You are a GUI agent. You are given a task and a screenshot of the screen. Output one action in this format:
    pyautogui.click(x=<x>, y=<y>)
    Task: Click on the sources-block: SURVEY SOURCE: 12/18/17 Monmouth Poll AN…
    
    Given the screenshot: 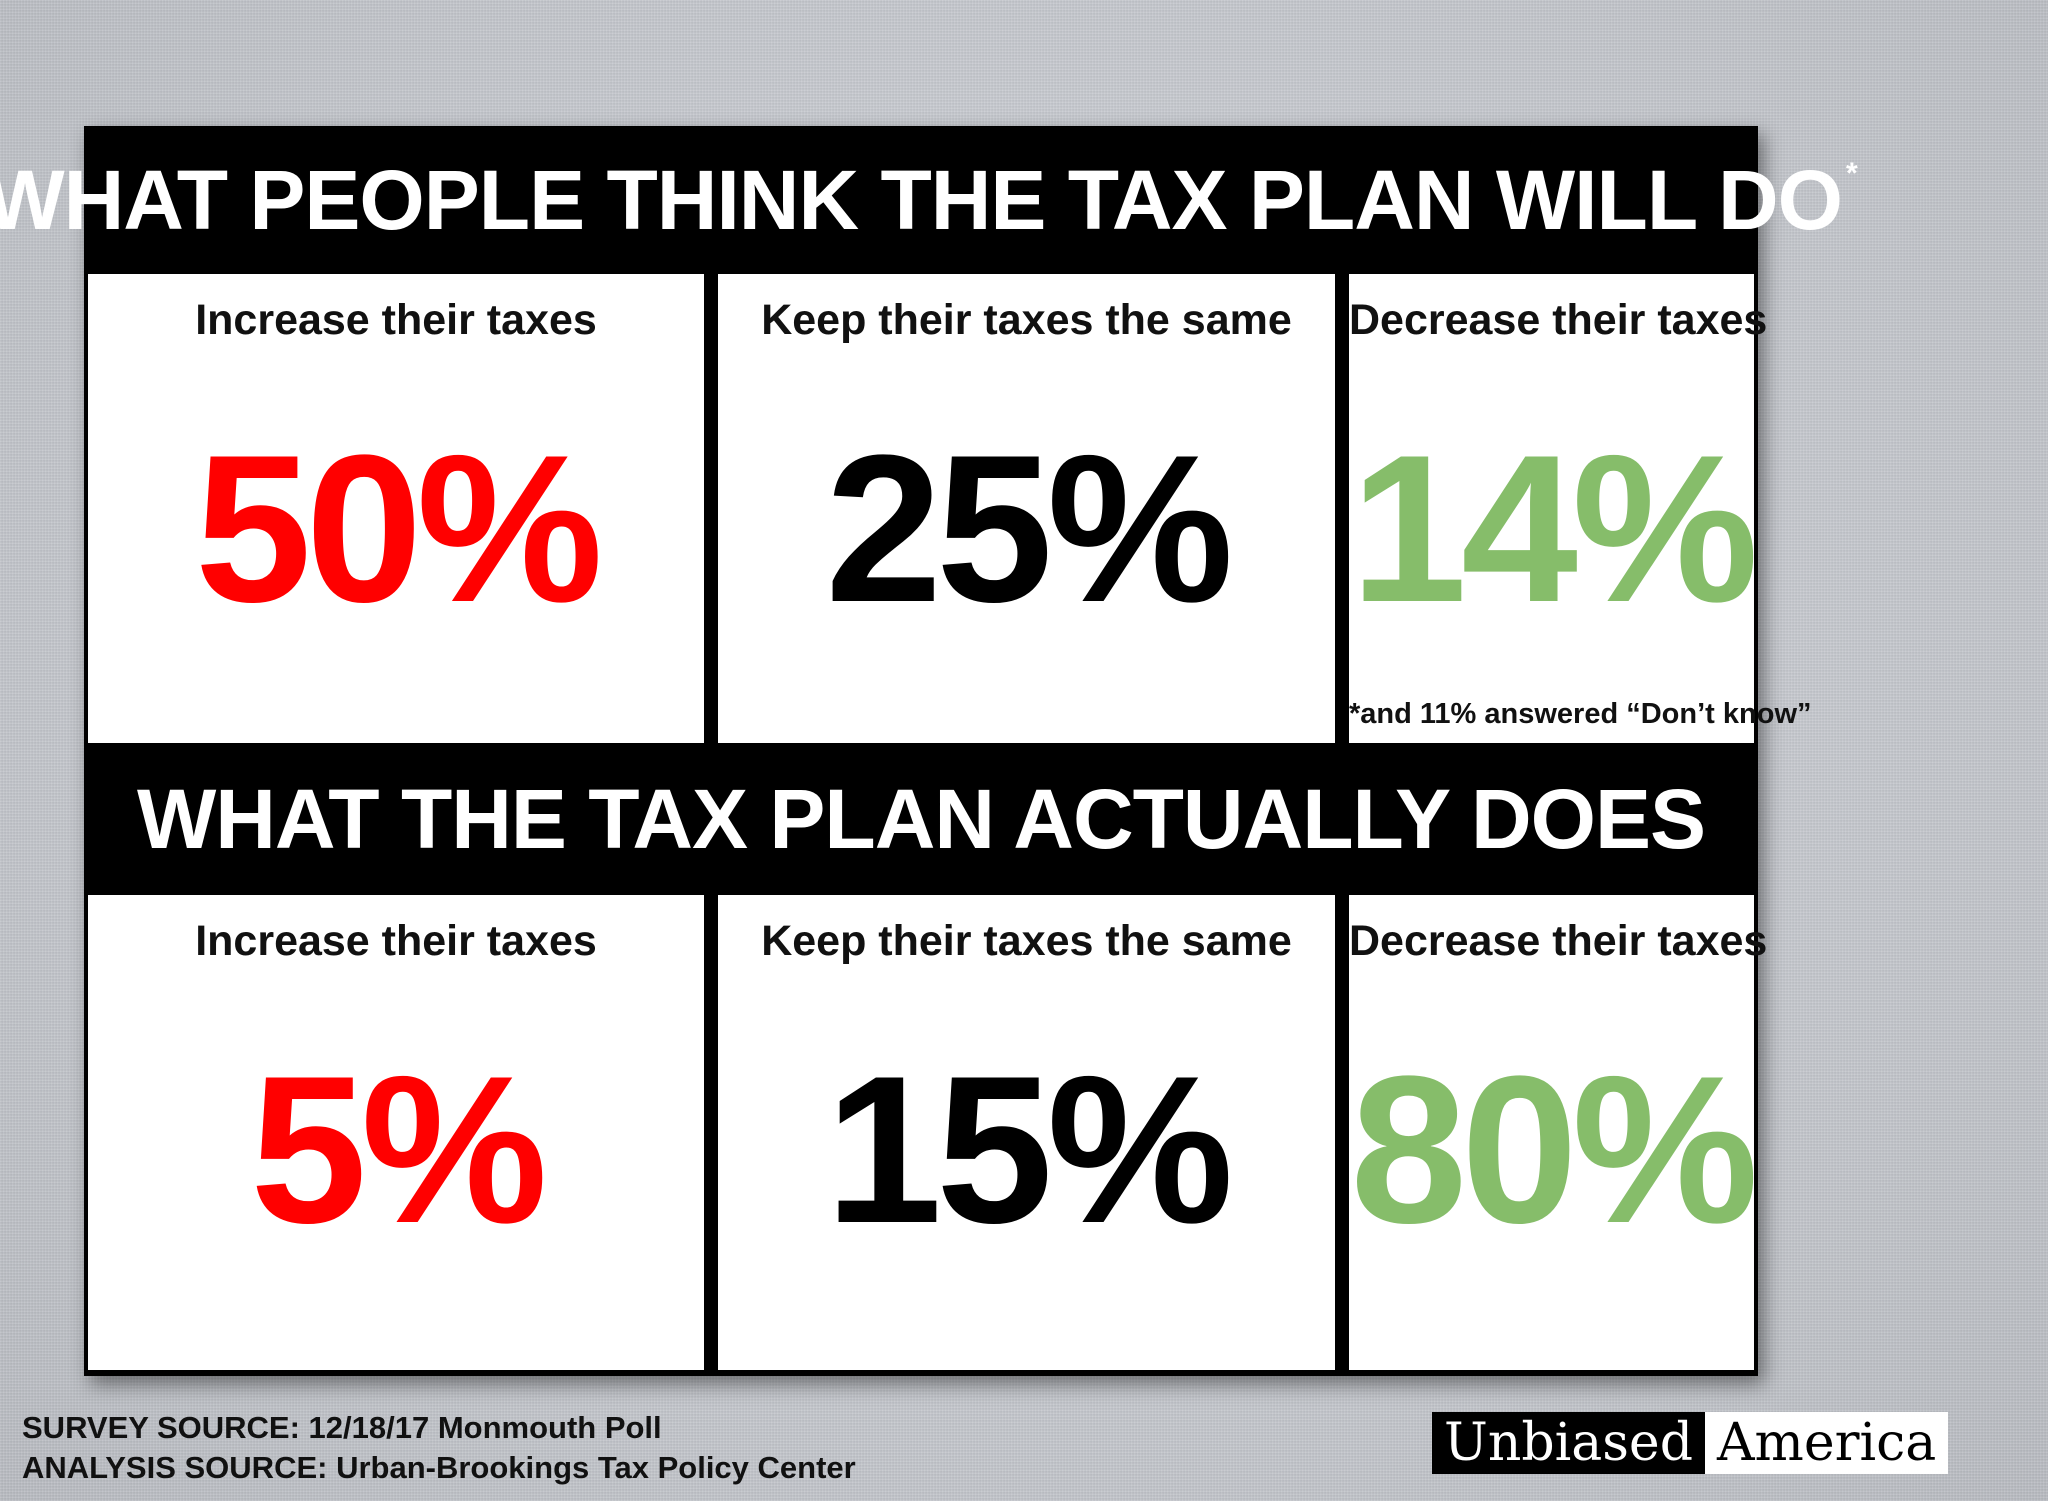 What is the action you would take?
    pyautogui.click(x=439, y=1448)
    